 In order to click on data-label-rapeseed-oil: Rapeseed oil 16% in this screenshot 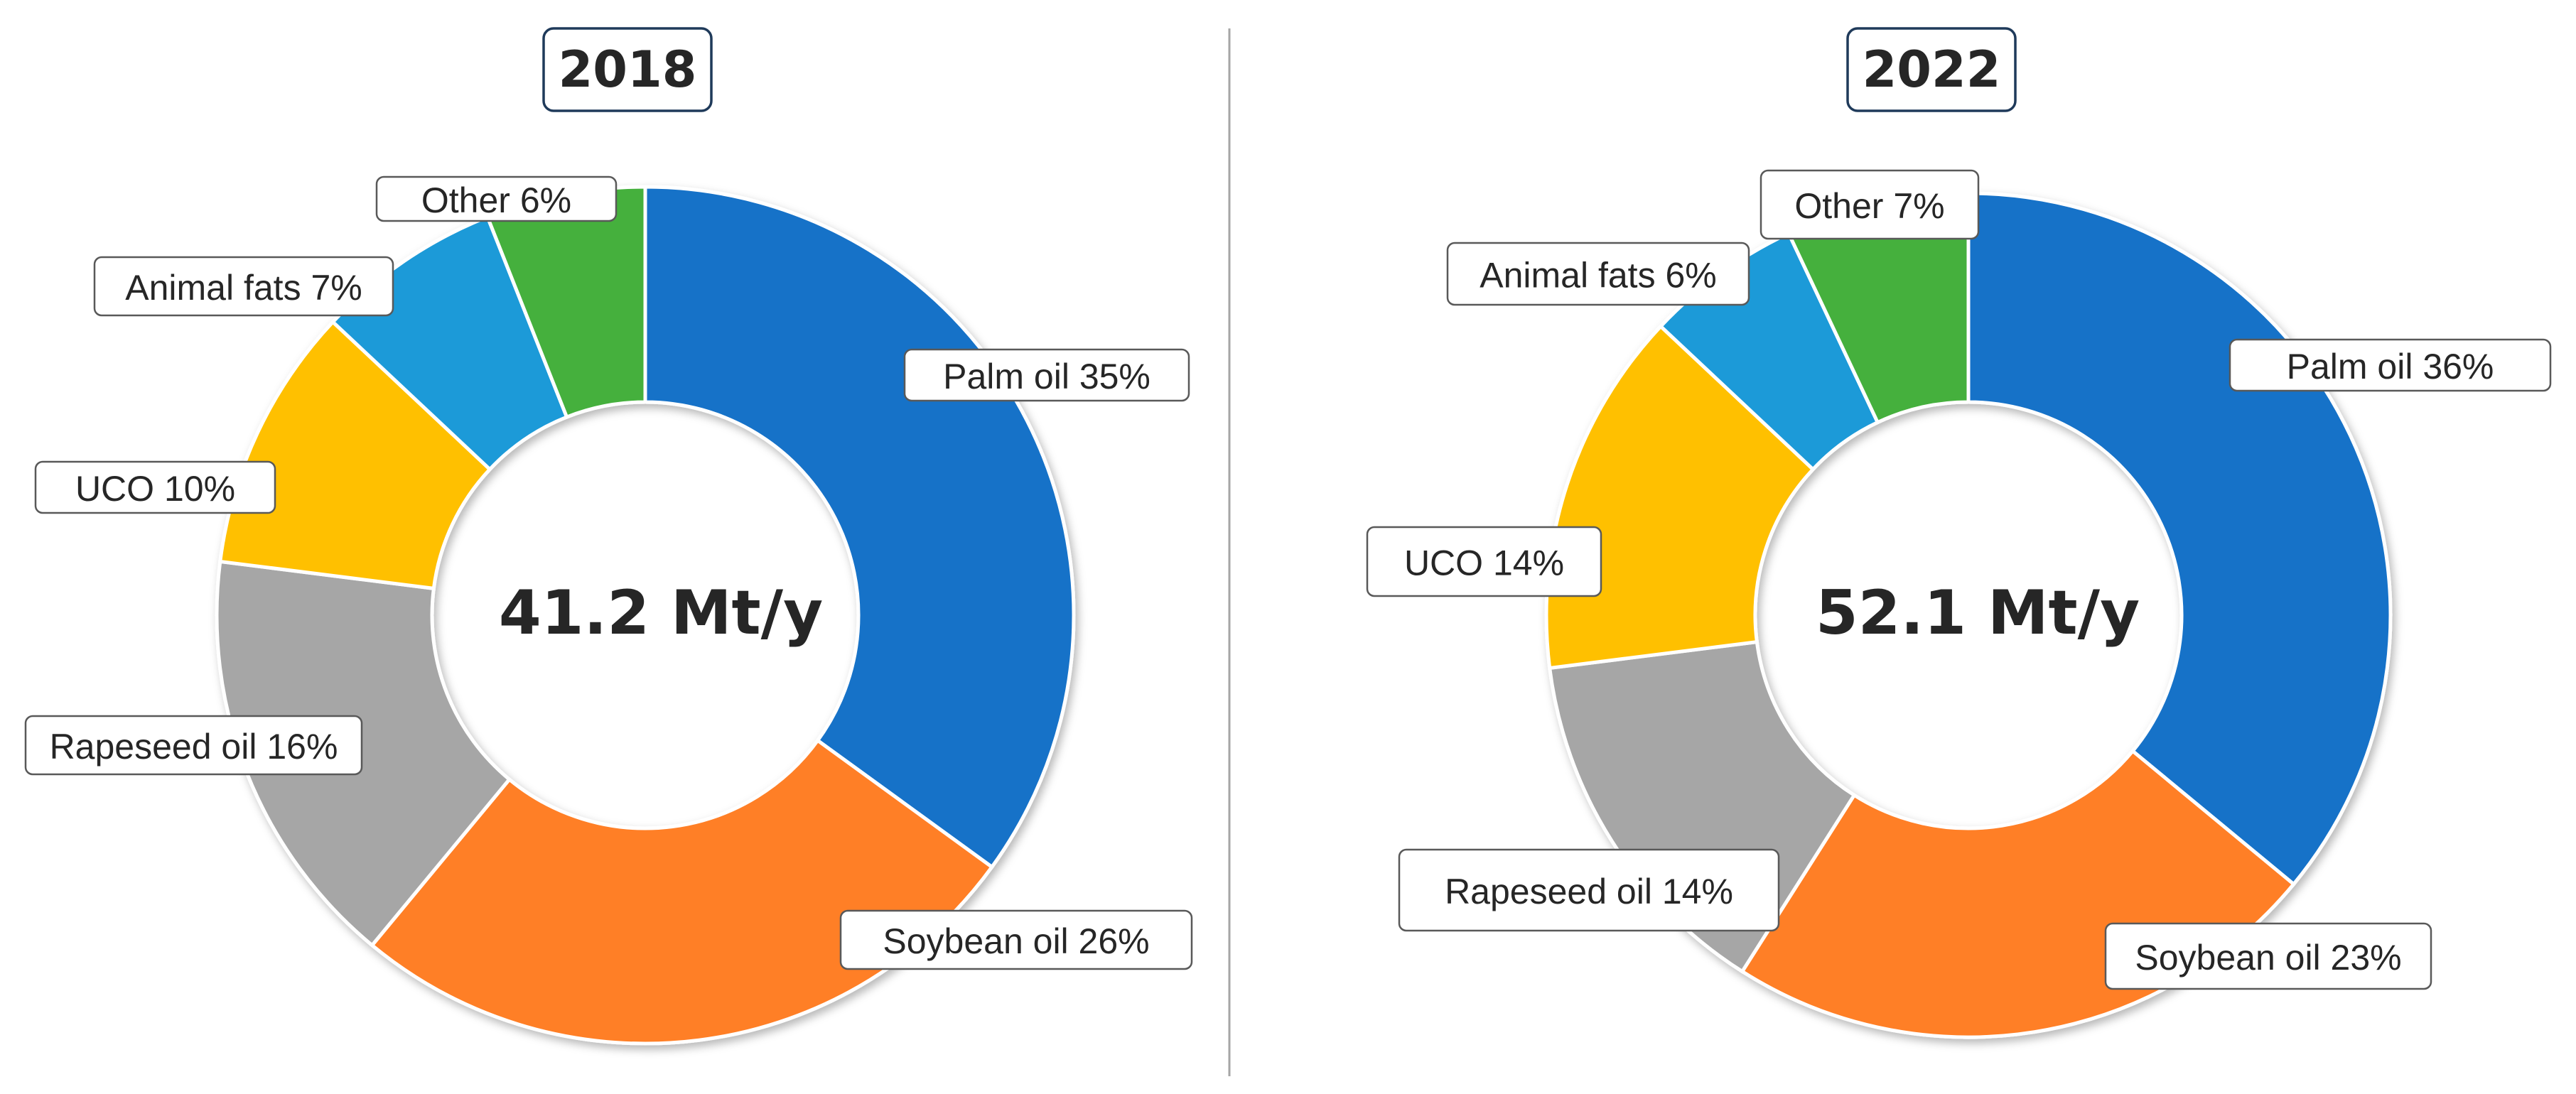, I will do `click(194, 747)`.